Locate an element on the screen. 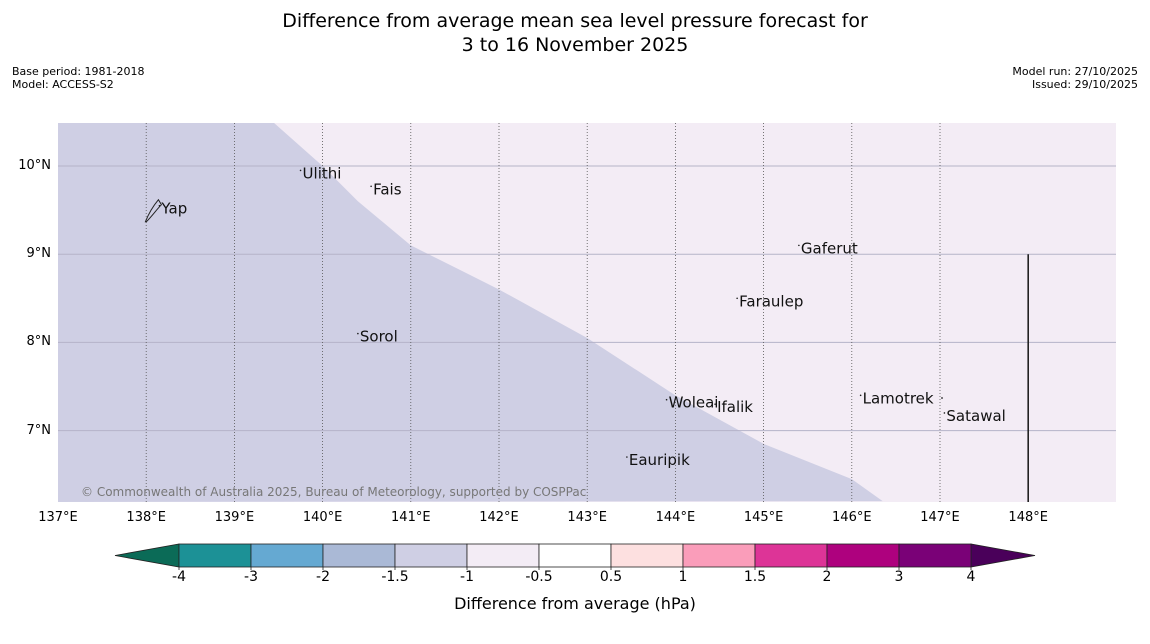  lat-label: 10°N is located at coordinates (34, 165).